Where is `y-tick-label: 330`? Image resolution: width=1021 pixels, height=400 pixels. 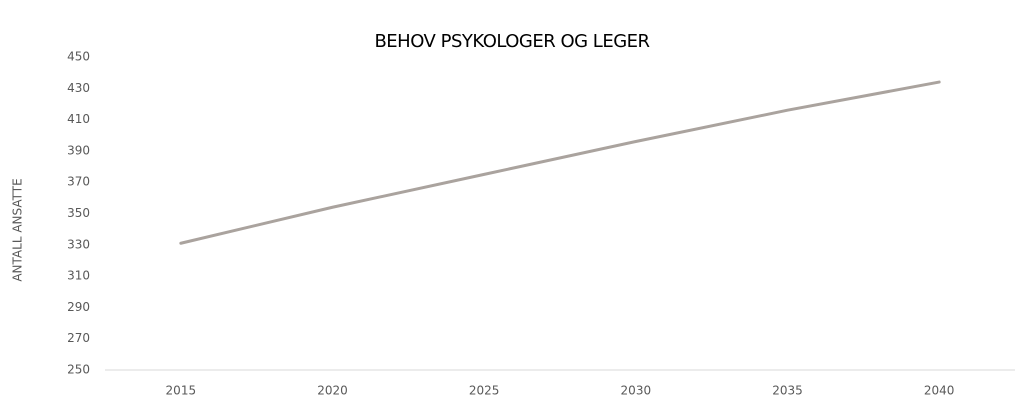 y-tick-label: 330 is located at coordinates (78, 244).